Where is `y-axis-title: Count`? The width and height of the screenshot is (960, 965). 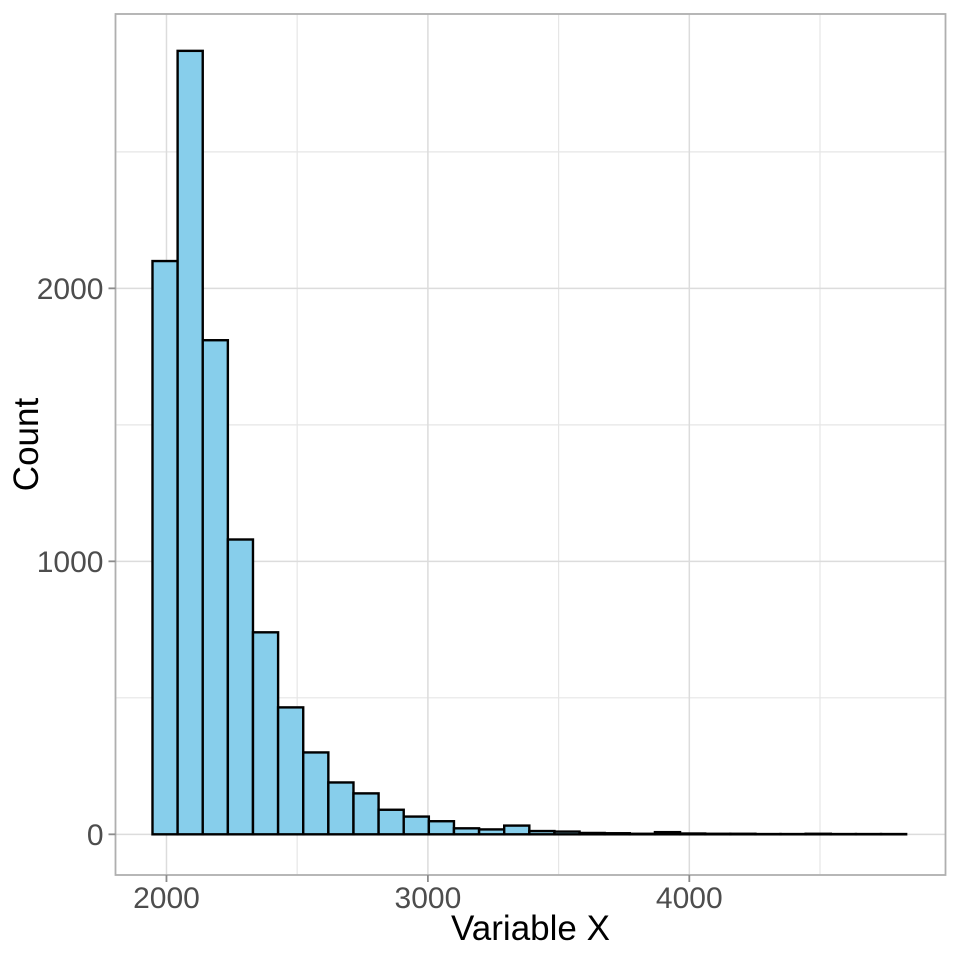 y-axis-title: Count is located at coordinates (26, 445).